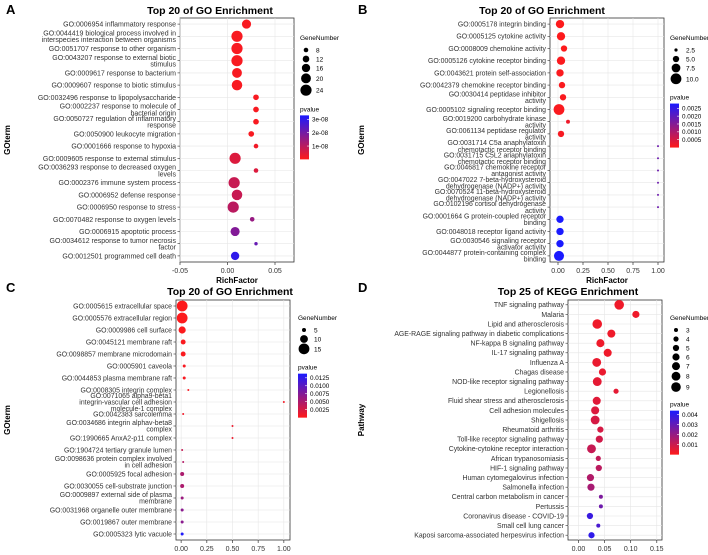 This screenshot has height=555, width=708. What do you see at coordinates (127, 232) in the screenshot?
I see `y-tick-label: GO:0006915 apoptotic process` at bounding box center [127, 232].